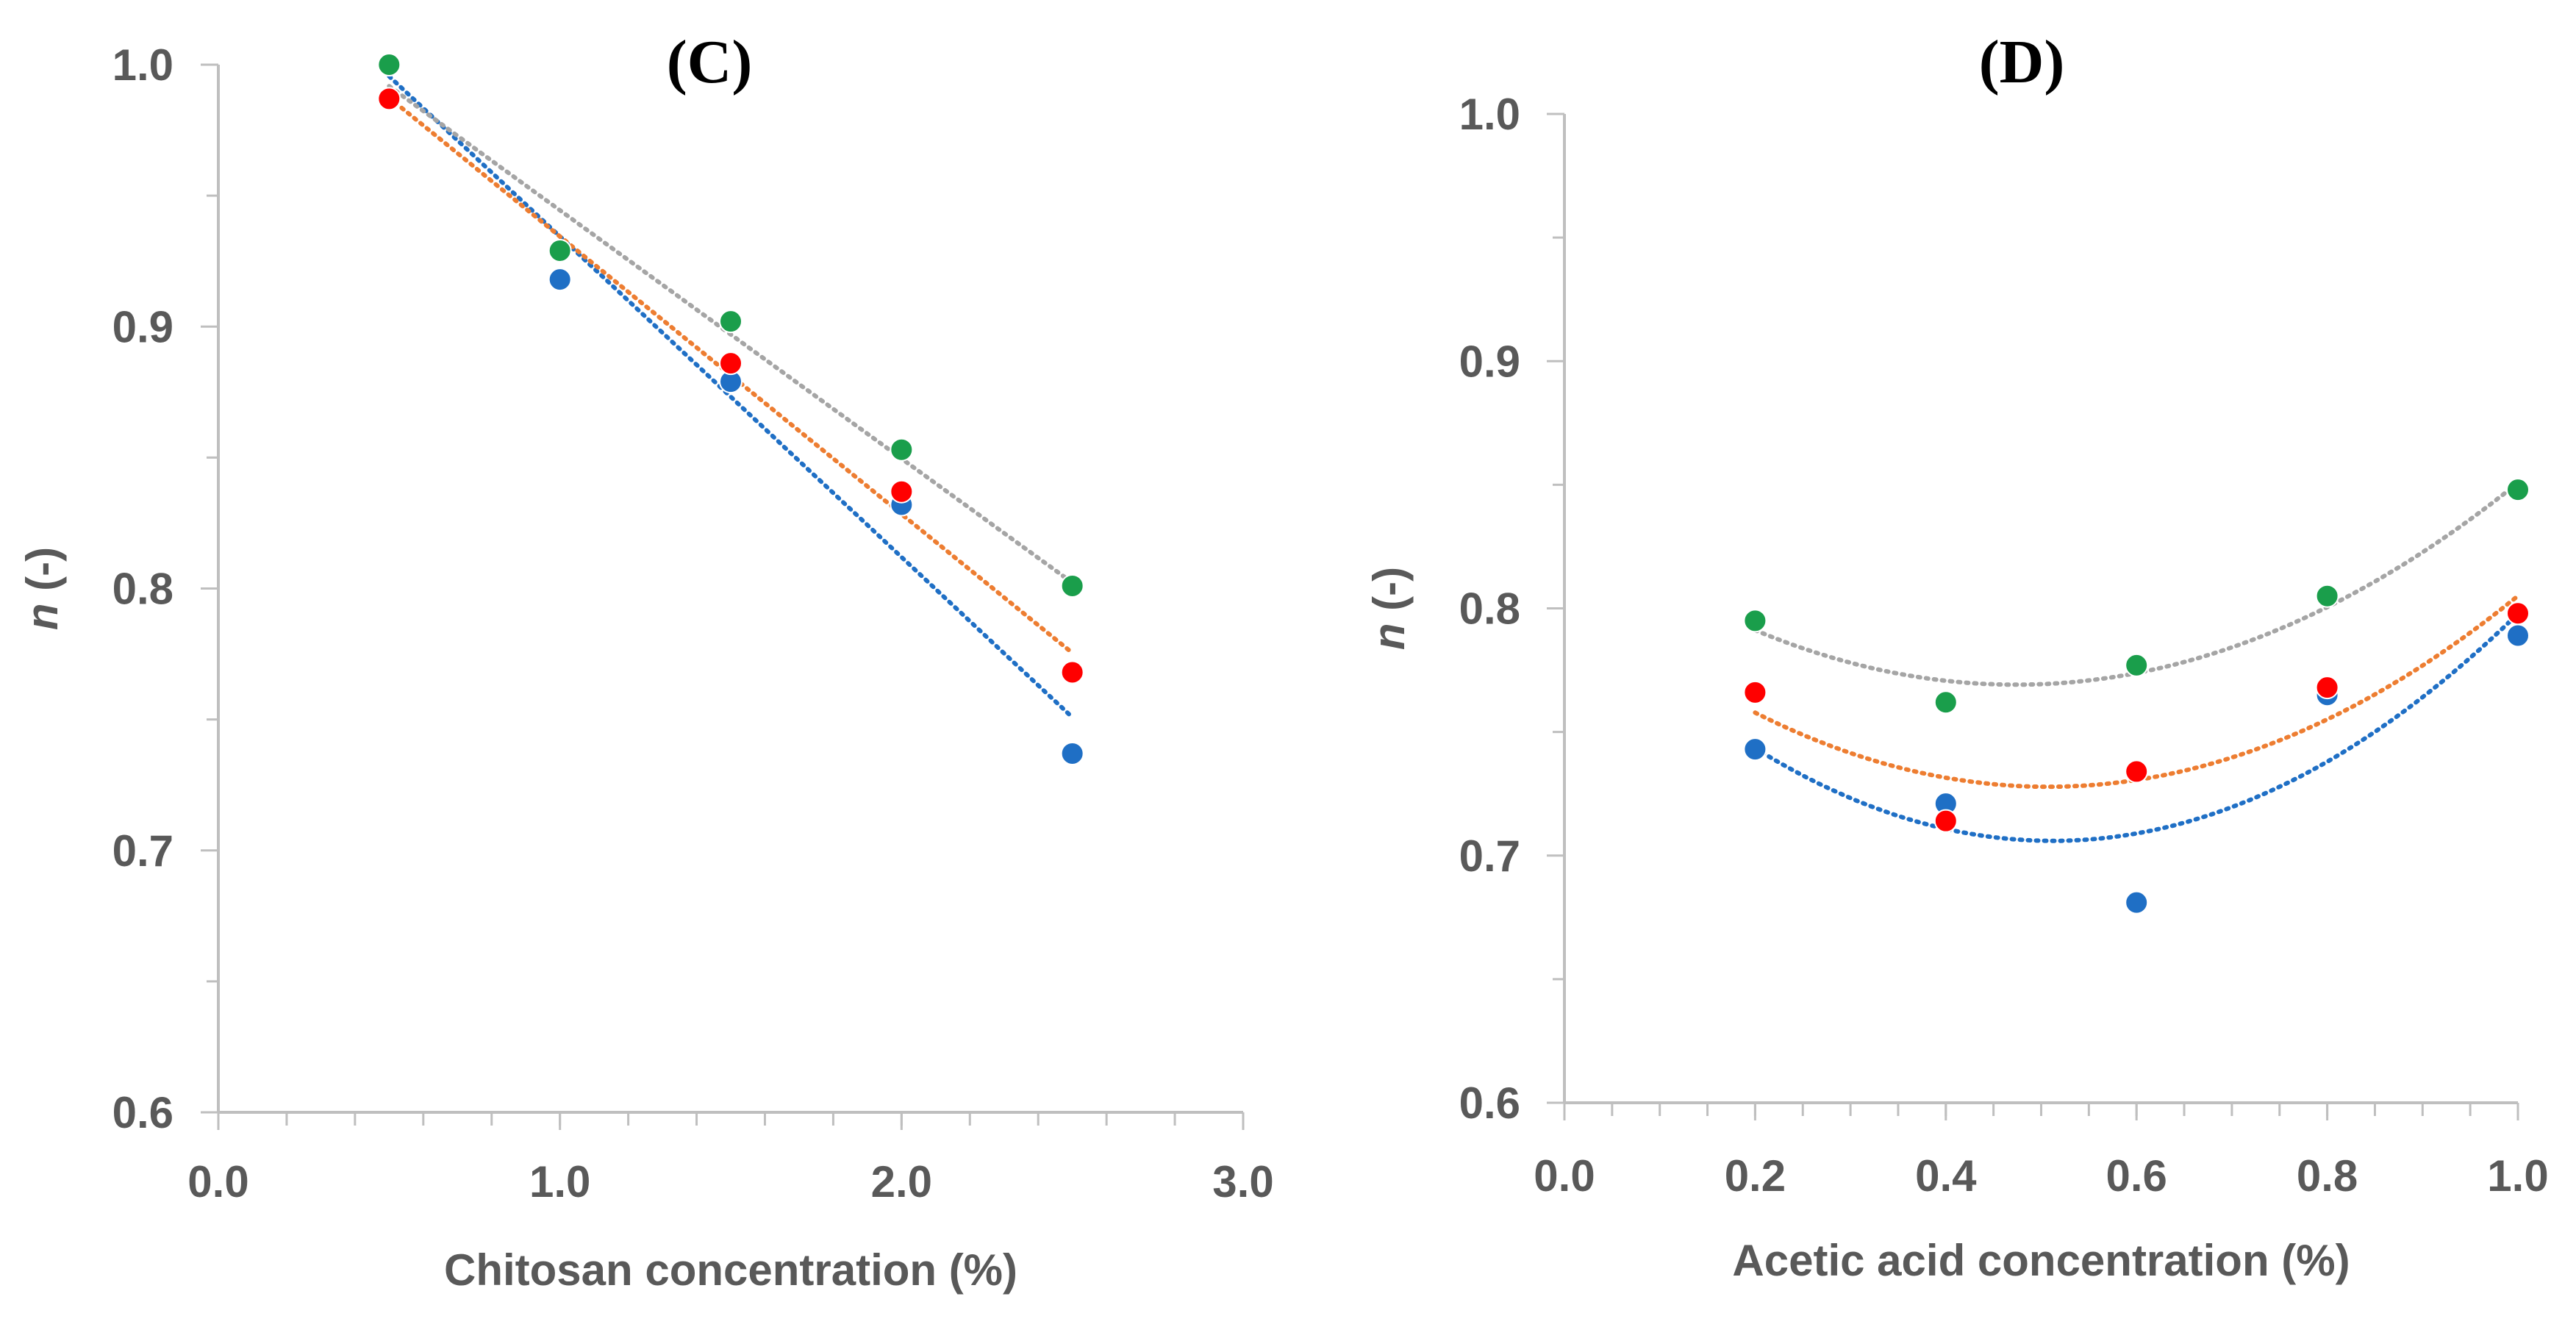 The height and width of the screenshot is (1327, 2576). Describe the element at coordinates (1946, 1176) in the screenshot. I see `x-tick-label: 0.4` at that location.